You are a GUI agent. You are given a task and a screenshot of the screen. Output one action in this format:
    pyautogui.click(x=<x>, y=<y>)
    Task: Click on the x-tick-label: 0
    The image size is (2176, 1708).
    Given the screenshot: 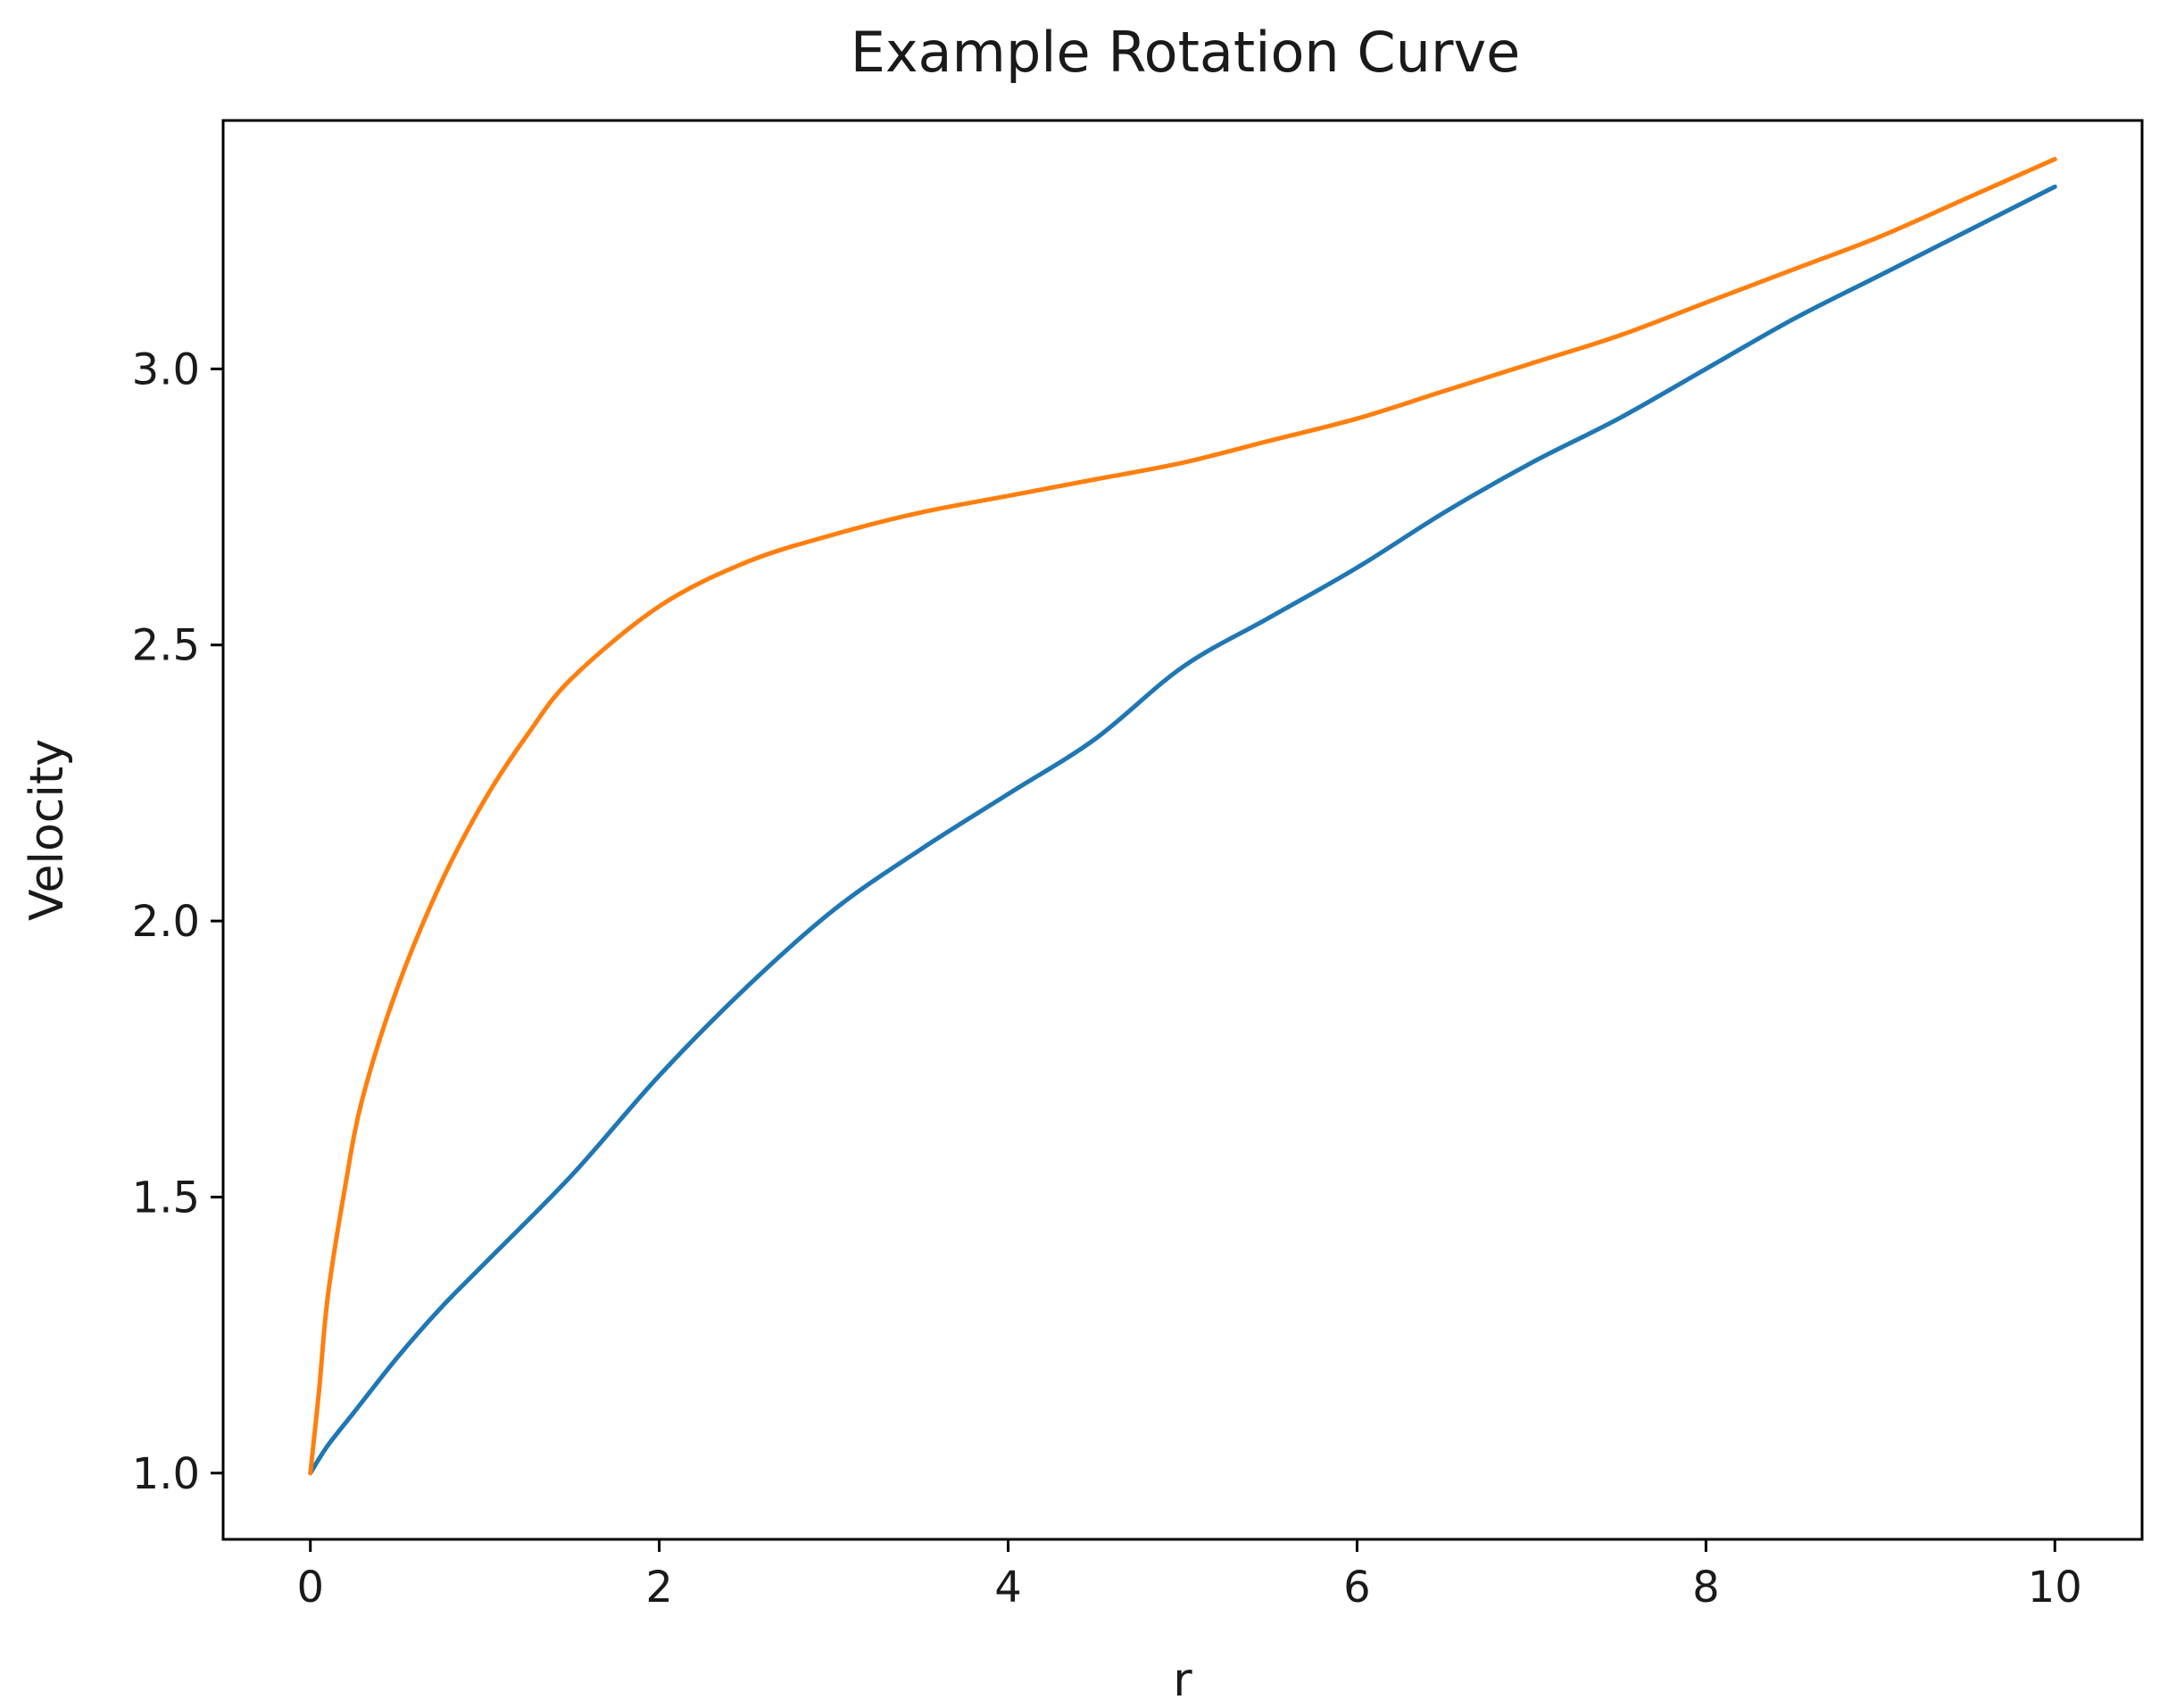 What is the action you would take?
    pyautogui.click(x=310, y=1588)
    